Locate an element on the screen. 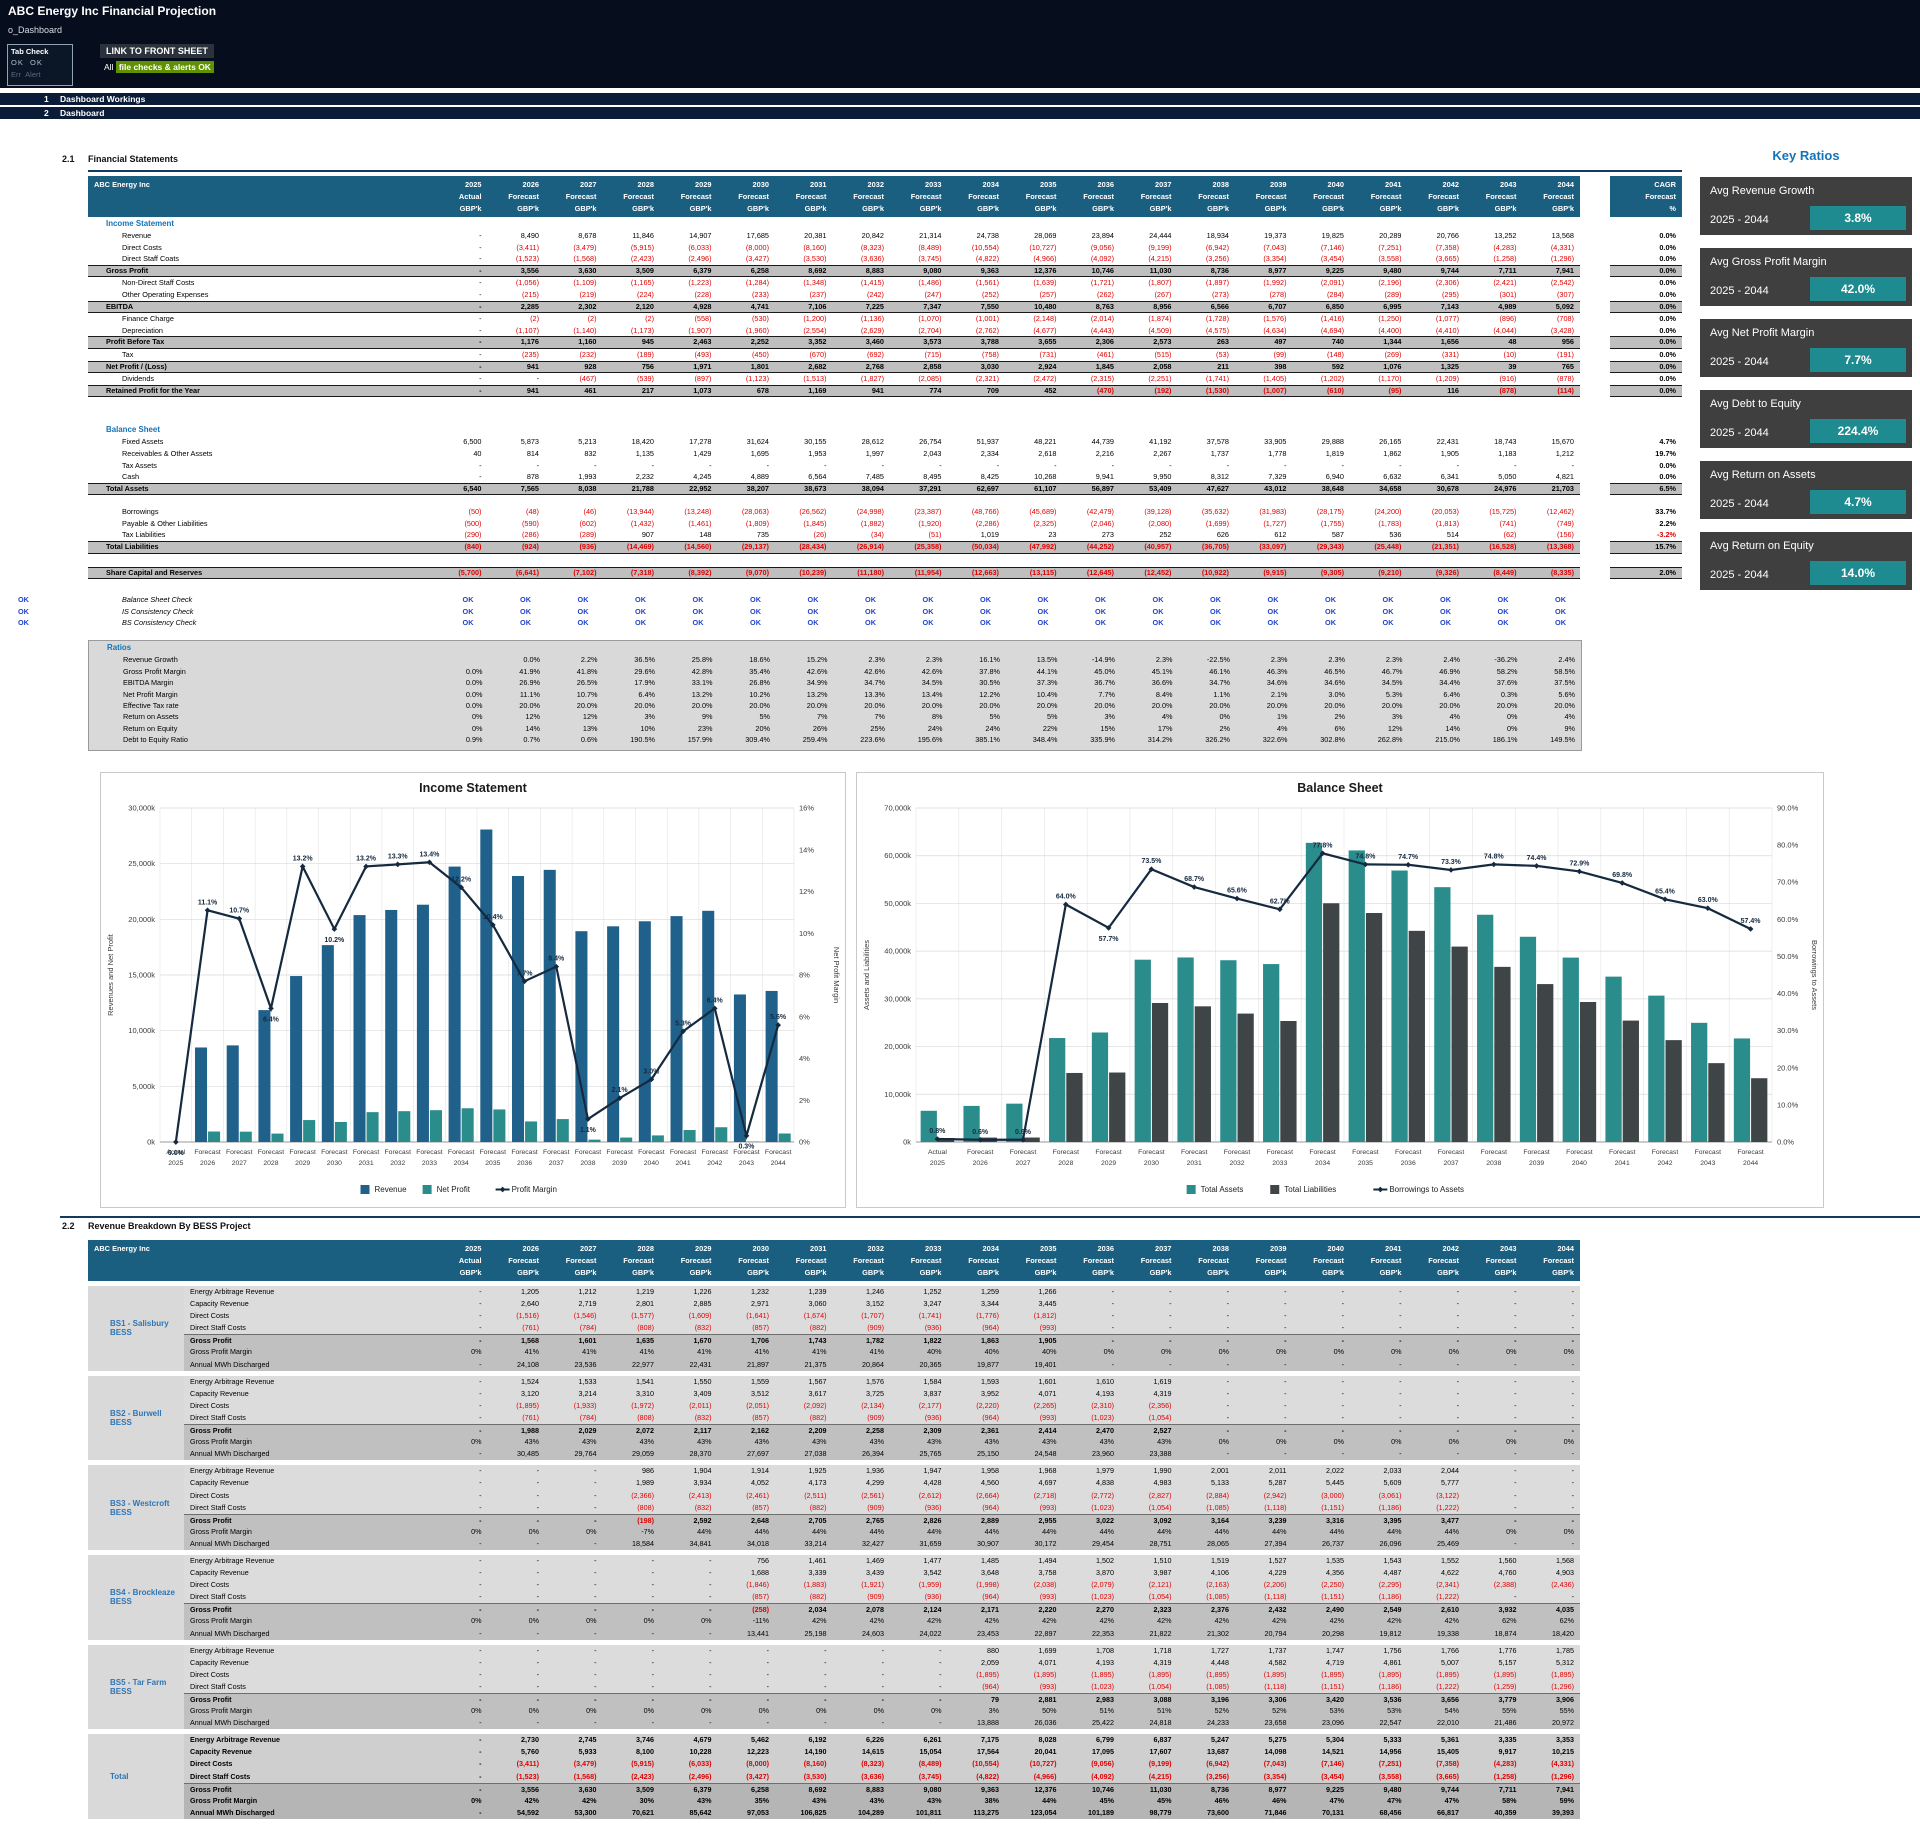  cell: (9,199) is located at coordinates (1160, 247).